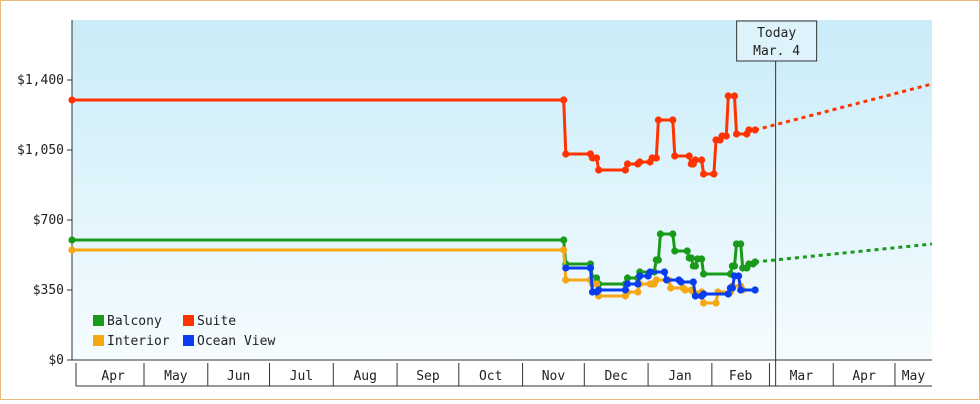 The image size is (980, 404). What do you see at coordinates (98, 340) in the screenshot?
I see `legend-swatch-interior` at bounding box center [98, 340].